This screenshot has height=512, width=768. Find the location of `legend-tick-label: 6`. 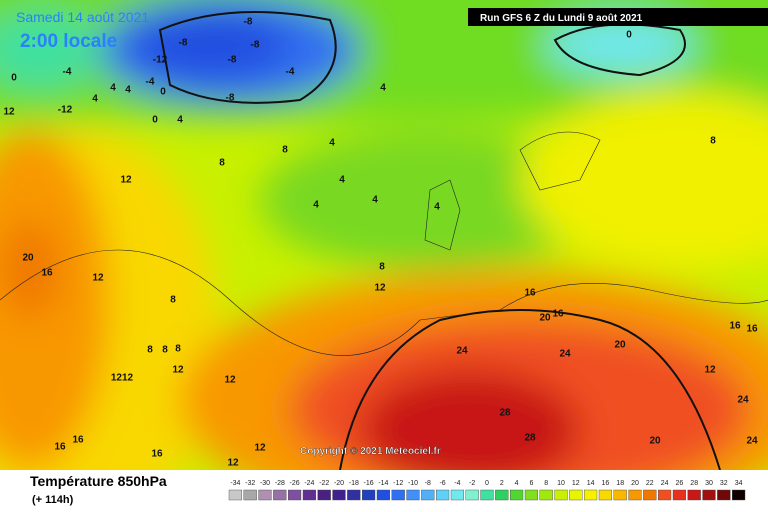

legend-tick-label: 6 is located at coordinates (531, 483).